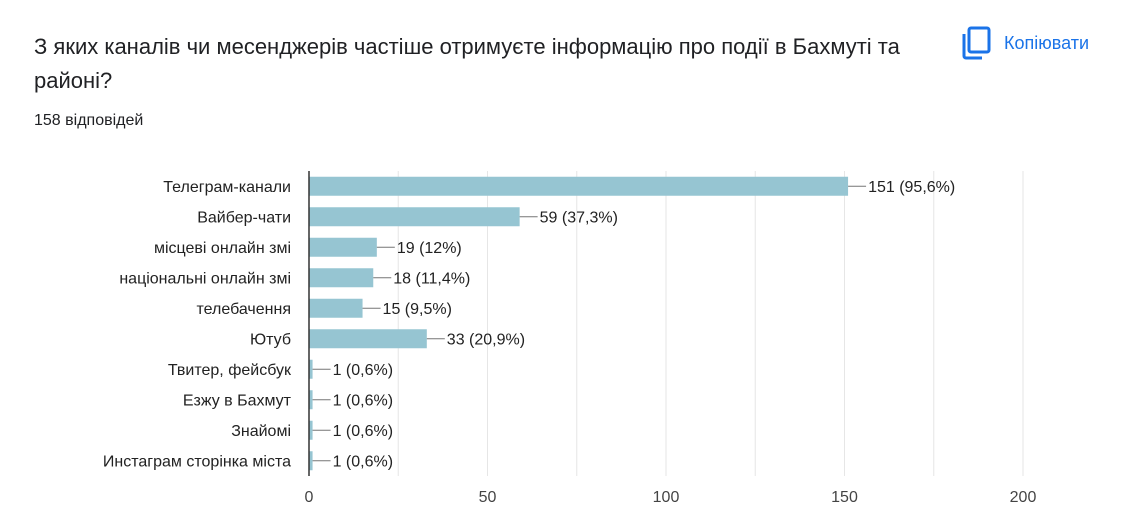  What do you see at coordinates (976, 43) in the screenshot?
I see `copy-icon` at bounding box center [976, 43].